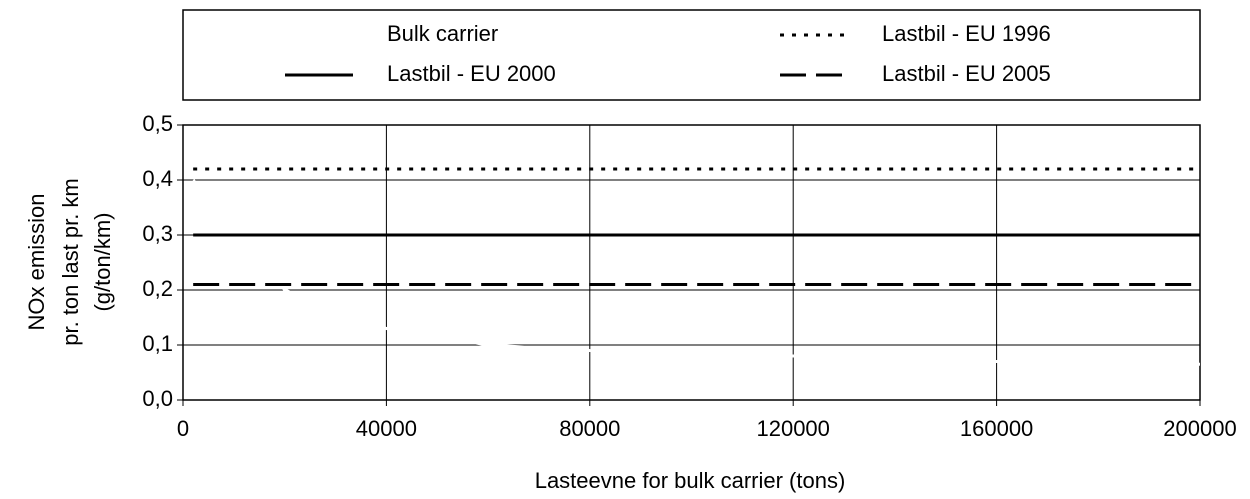  Describe the element at coordinates (386, 428) in the screenshot. I see `x-tick-label: 40000` at that location.